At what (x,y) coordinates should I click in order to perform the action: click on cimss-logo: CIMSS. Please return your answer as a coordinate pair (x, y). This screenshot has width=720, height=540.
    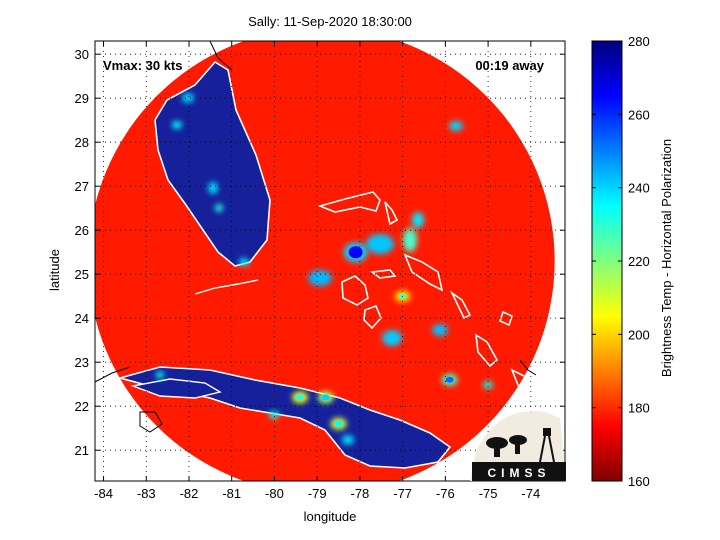
    Looking at the image, I should click on (518, 446).